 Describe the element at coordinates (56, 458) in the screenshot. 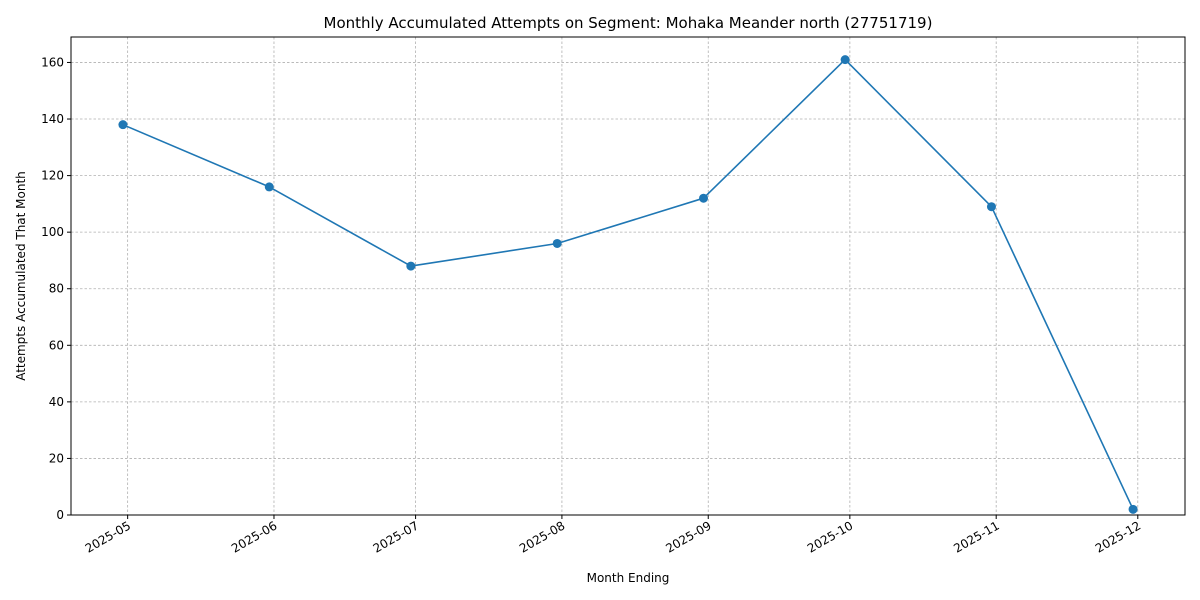

I see `y-tick-label: 20` at that location.